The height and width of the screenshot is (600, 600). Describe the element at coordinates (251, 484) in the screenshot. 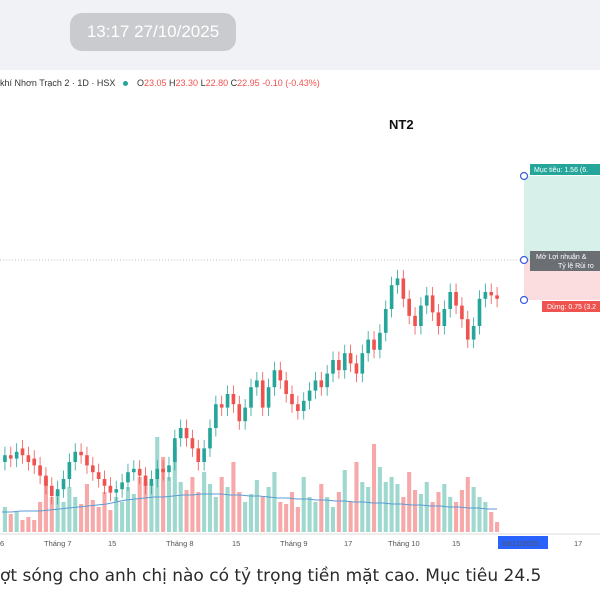

I see `volume-layer` at that location.